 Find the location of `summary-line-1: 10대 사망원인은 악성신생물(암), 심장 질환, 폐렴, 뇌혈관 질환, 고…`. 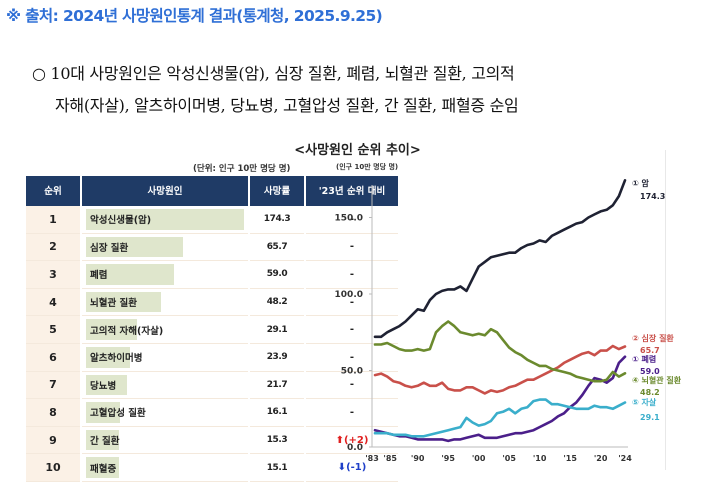

summary-line-1: 10대 사망원인은 악성신생물(암), 심장 질환, 폐렴, 뇌혈관 질환, 고… is located at coordinates (282, 73).